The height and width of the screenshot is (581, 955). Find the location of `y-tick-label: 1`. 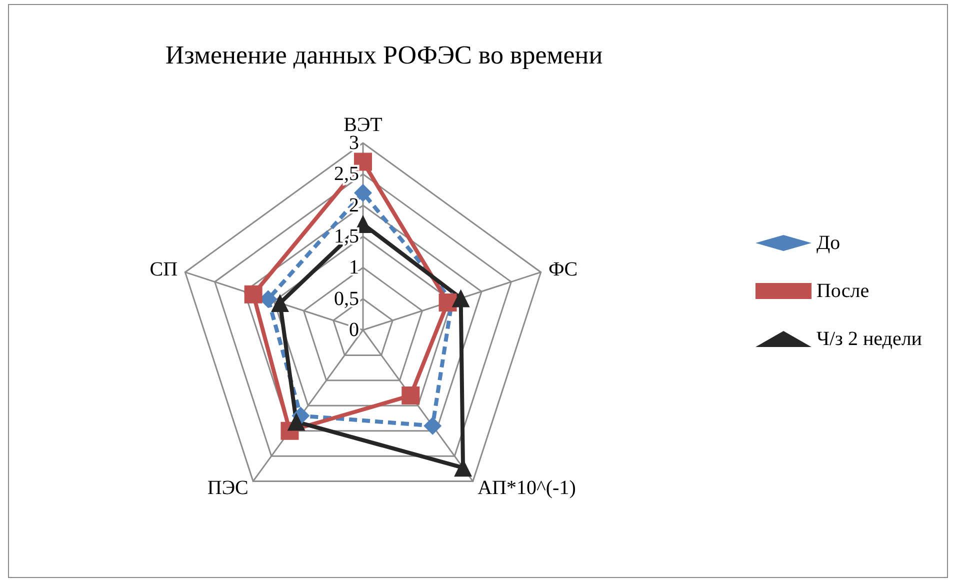

y-tick-label: 1 is located at coordinates (354, 267).